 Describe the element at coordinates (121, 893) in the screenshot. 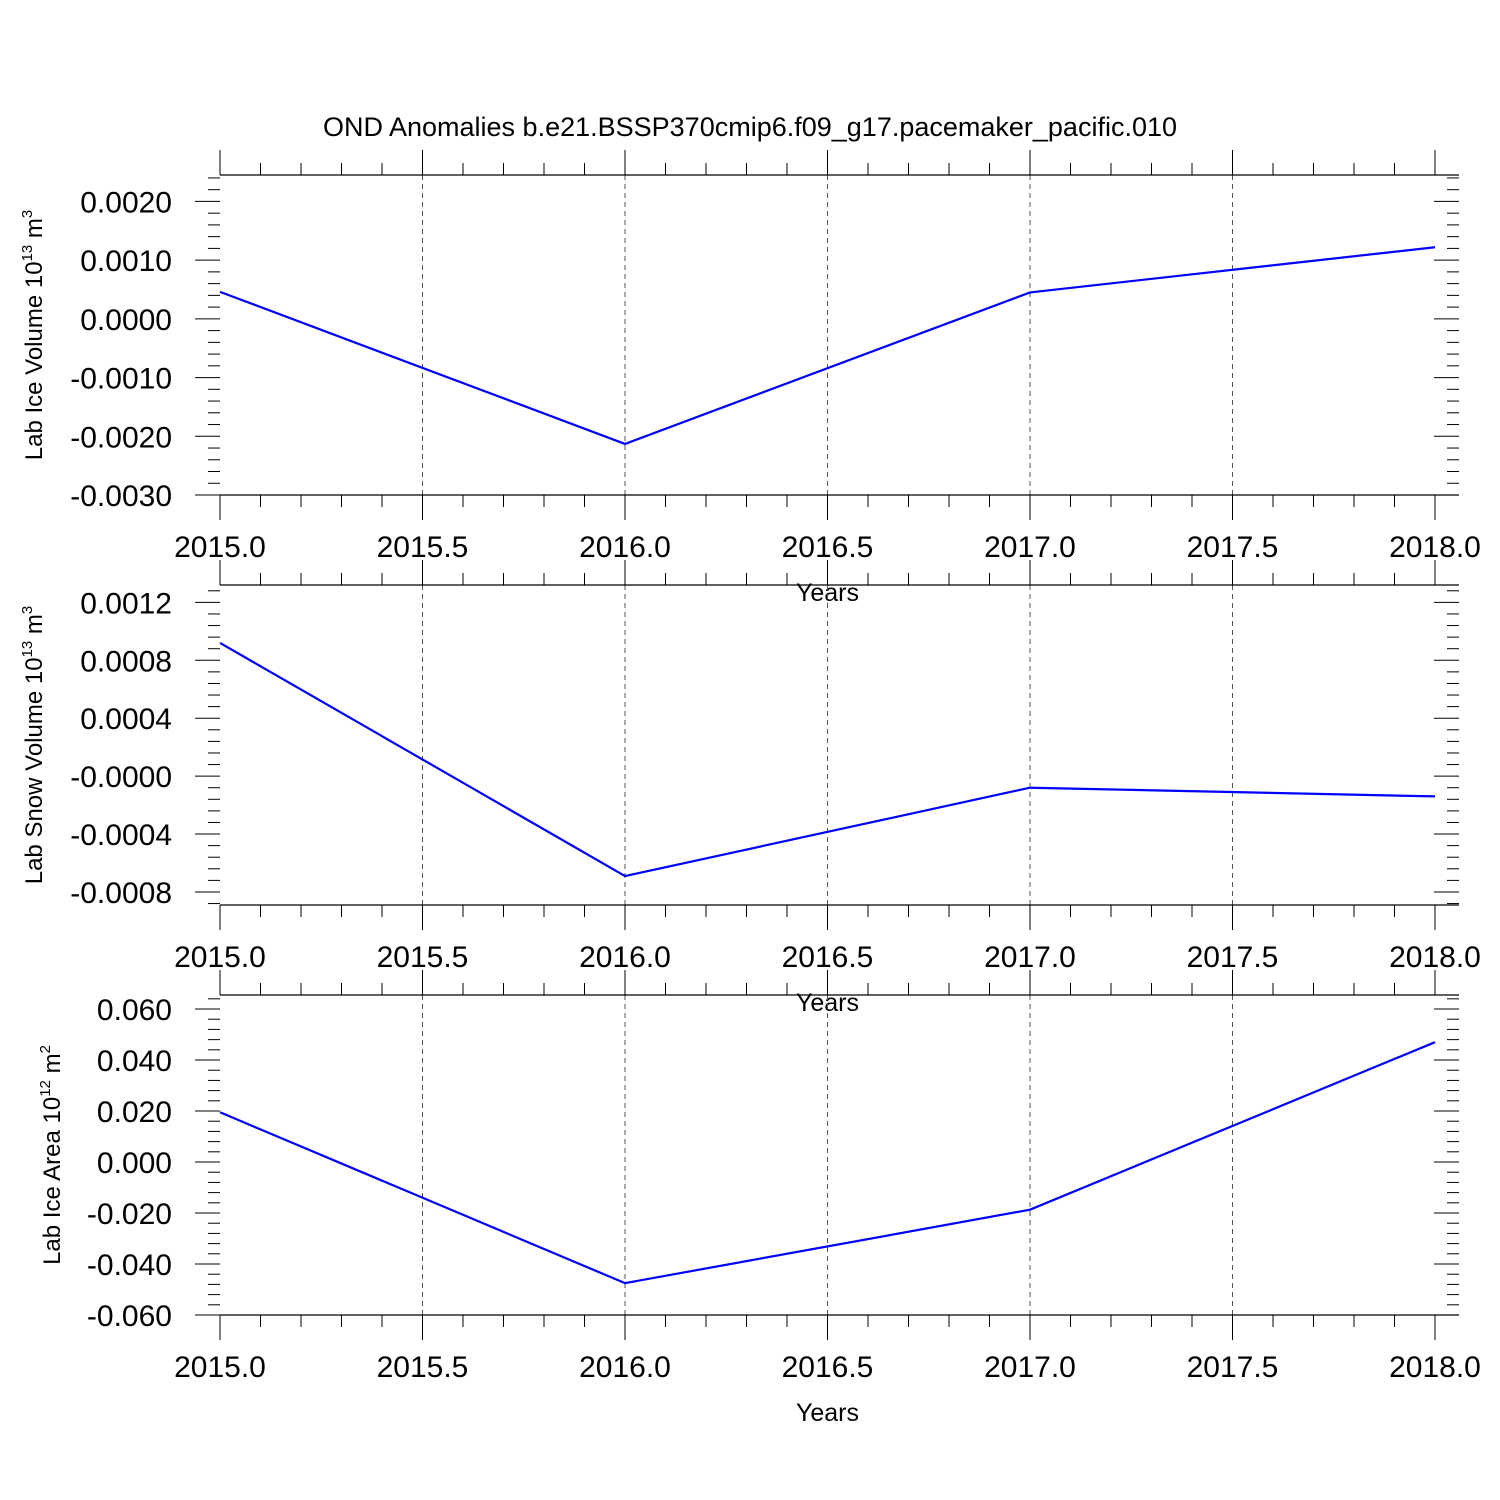

I see `y-tick-label: -0.0008` at that location.